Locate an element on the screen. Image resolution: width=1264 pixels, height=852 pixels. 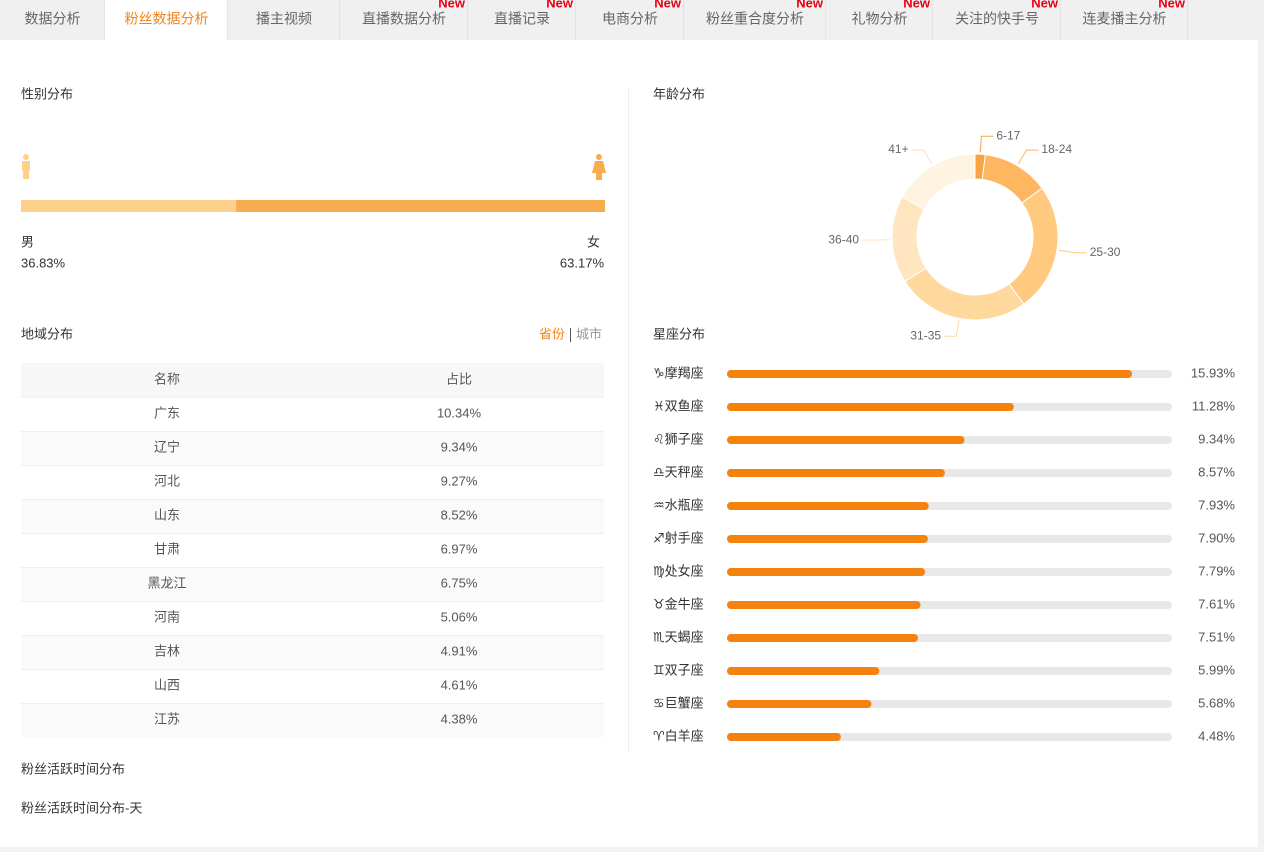
zodiac-value: 7.93% is located at coordinates (1216, 504).